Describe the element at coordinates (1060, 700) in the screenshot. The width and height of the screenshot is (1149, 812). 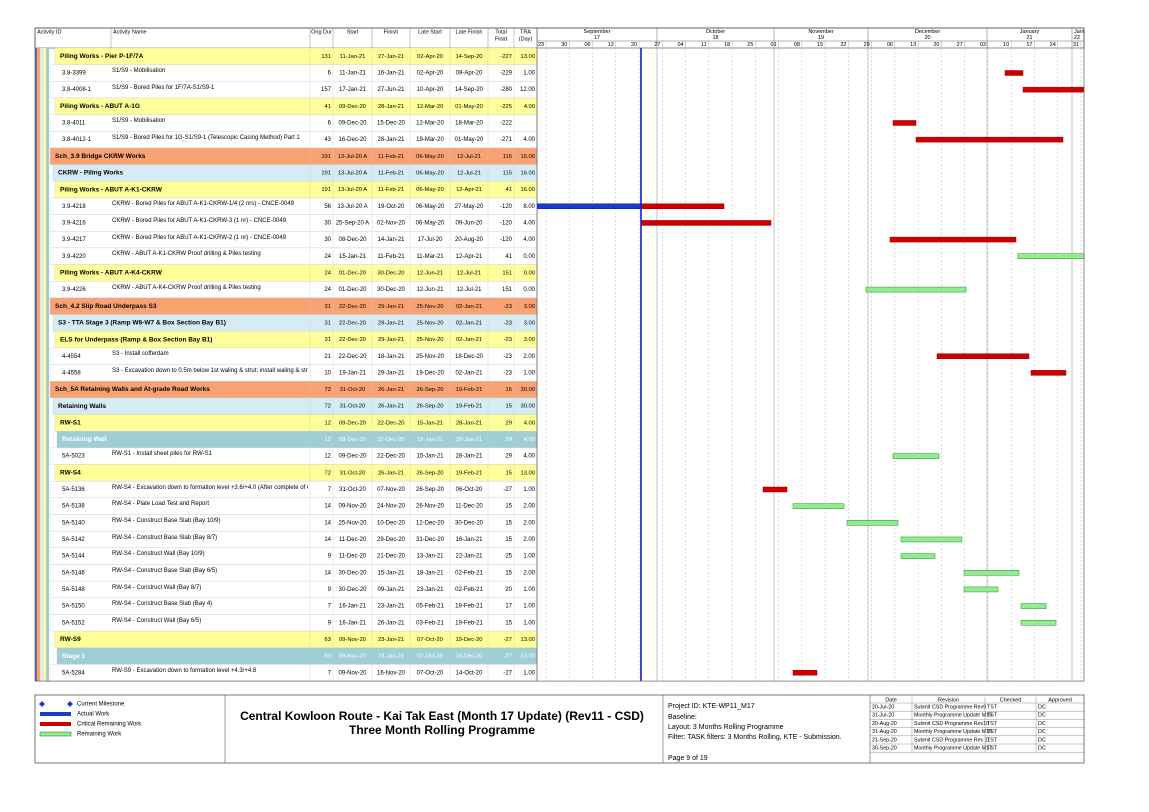
I see `revision-header: Approved` at that location.